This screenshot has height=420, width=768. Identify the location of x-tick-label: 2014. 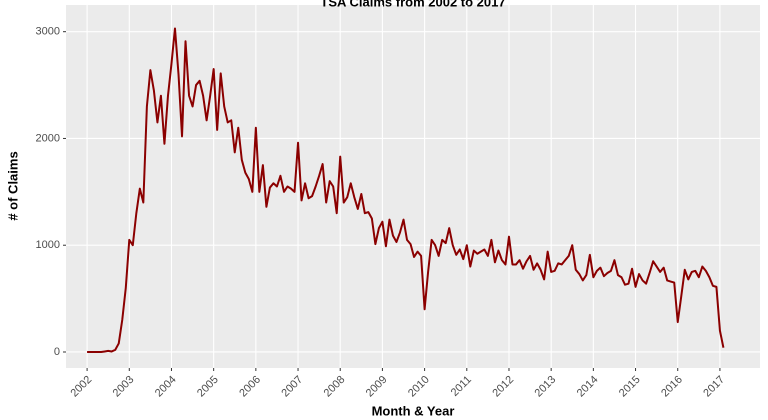
(588, 387).